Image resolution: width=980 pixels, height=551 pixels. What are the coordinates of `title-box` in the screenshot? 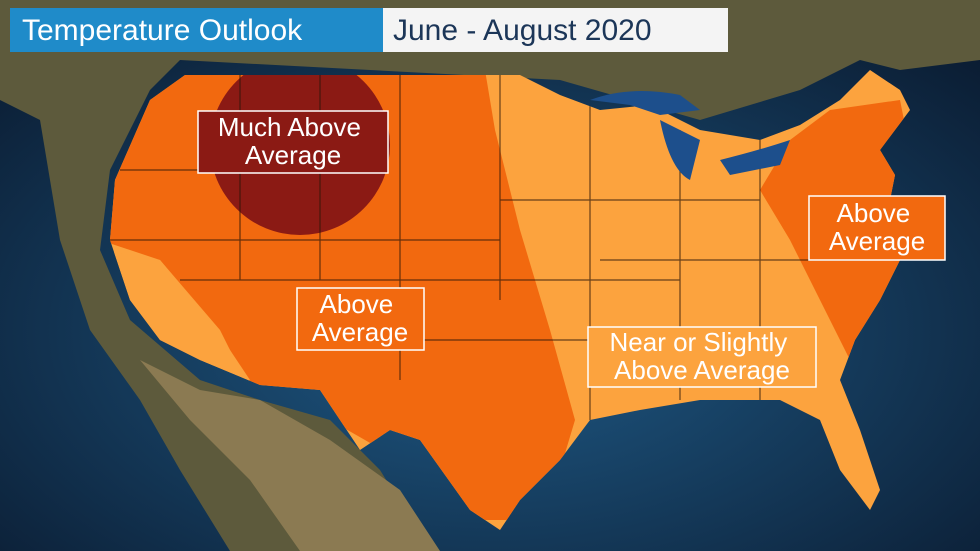 It's located at (196, 30).